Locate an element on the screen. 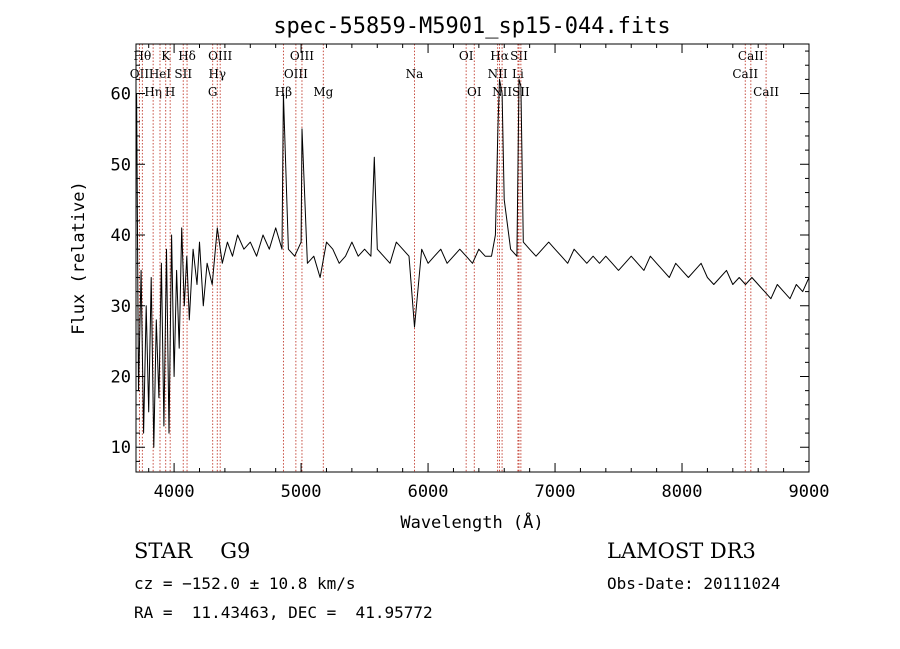 This screenshot has height=649, width=900. object-class: STAR G9 is located at coordinates (192, 551).